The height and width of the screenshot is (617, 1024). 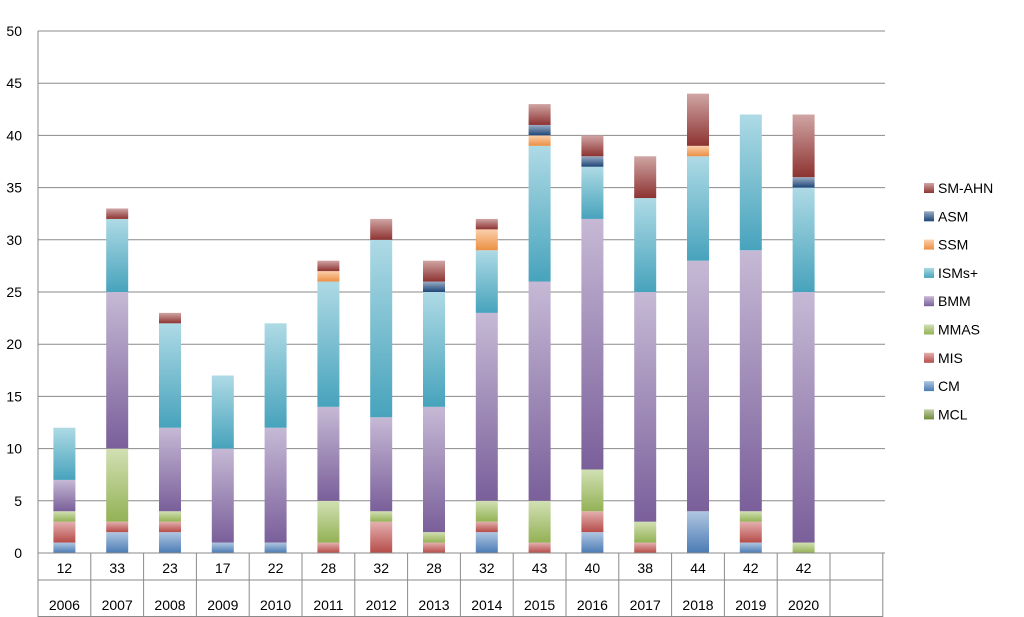 I want to click on legend-label: SSM, so click(x=953, y=245).